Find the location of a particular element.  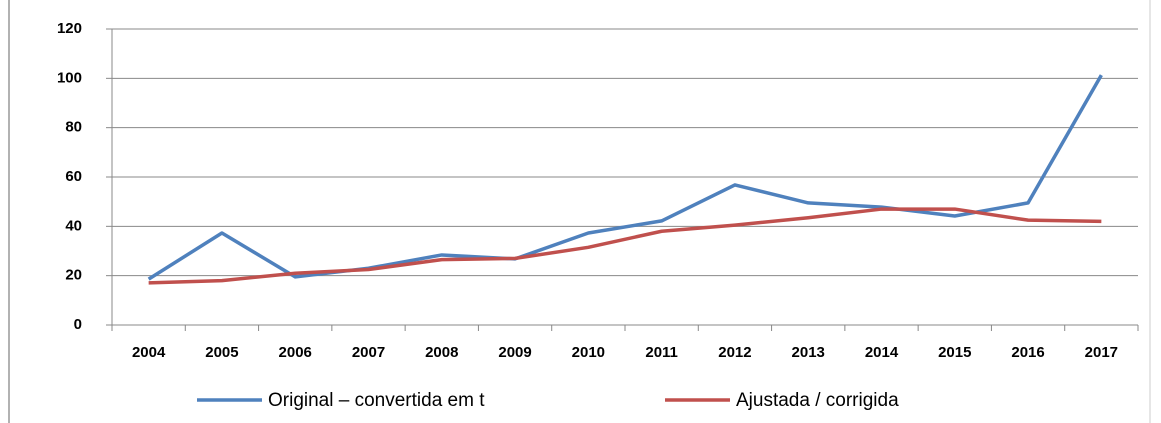

legend-label: Ajustada / corrigida is located at coordinates (817, 400).